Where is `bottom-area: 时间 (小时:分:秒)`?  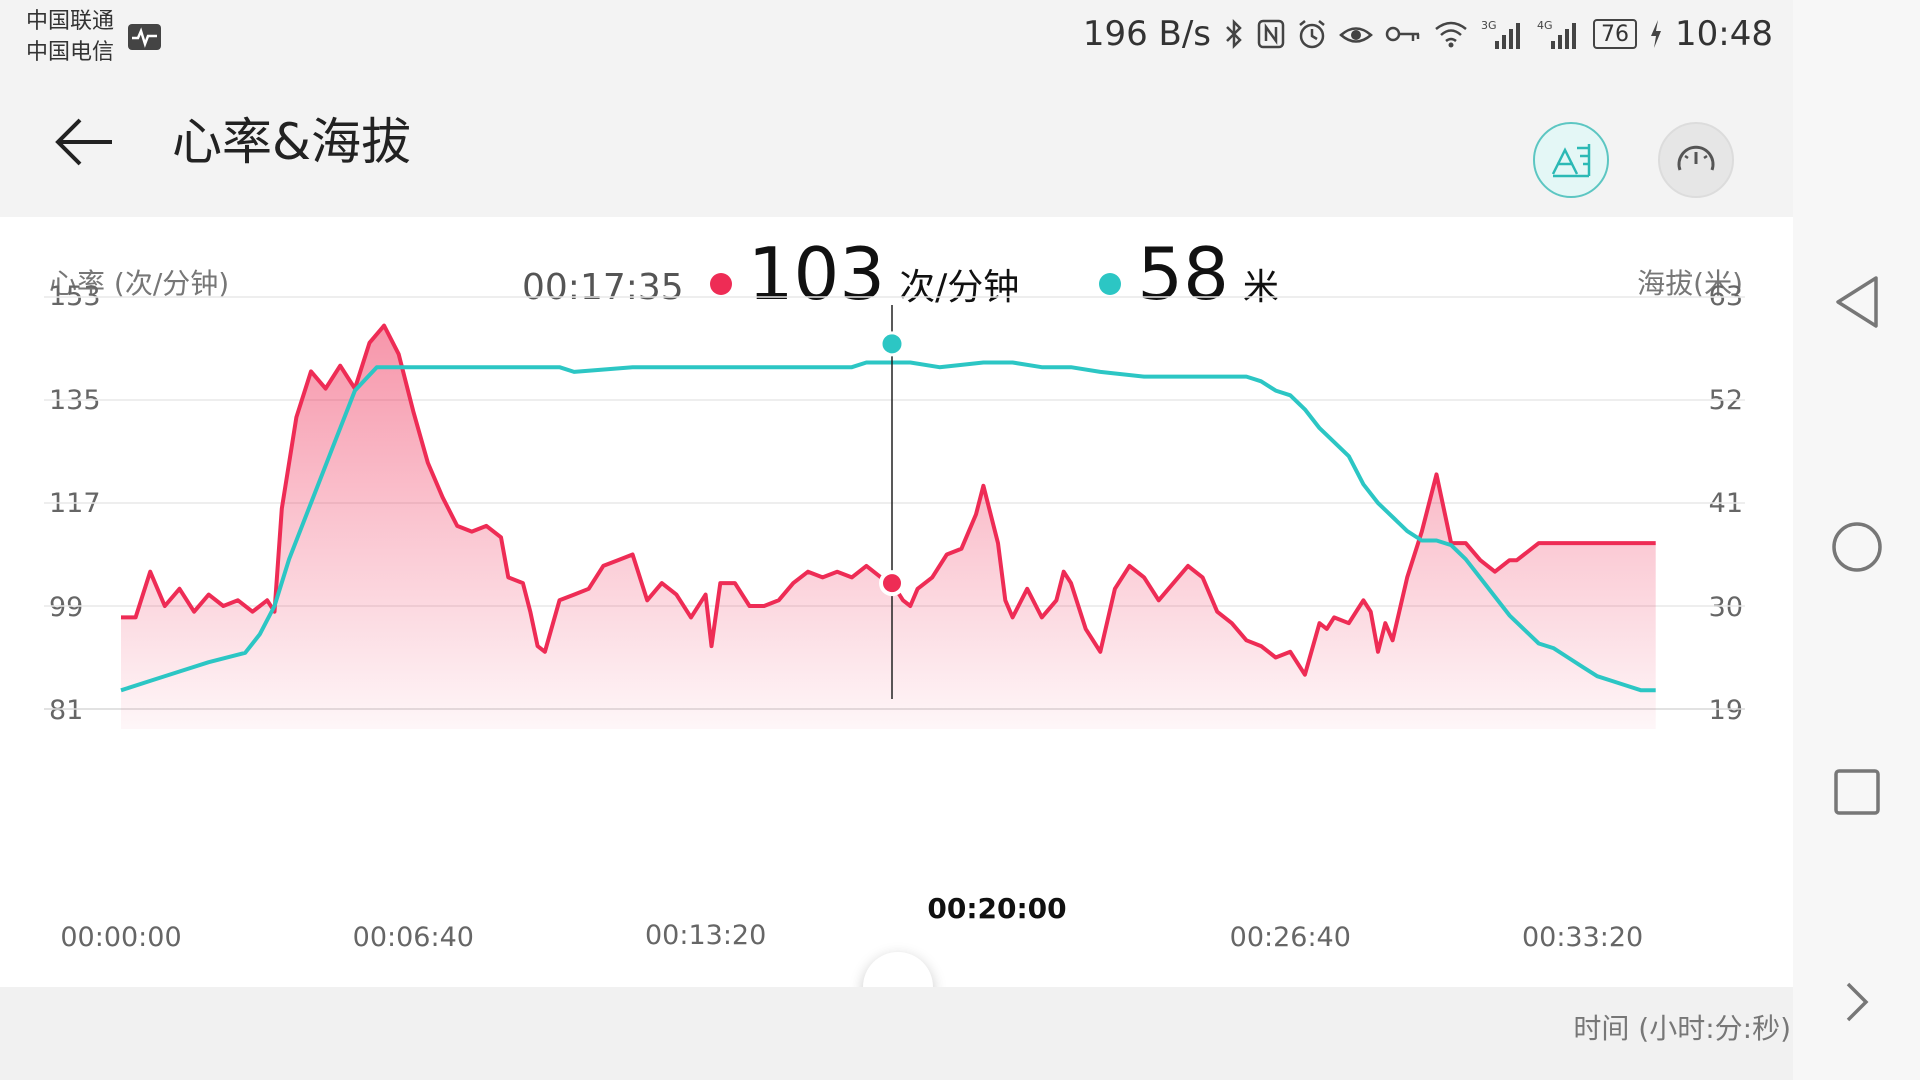
bottom-area: 时间 (小时:分:秒) is located at coordinates (896, 1033).